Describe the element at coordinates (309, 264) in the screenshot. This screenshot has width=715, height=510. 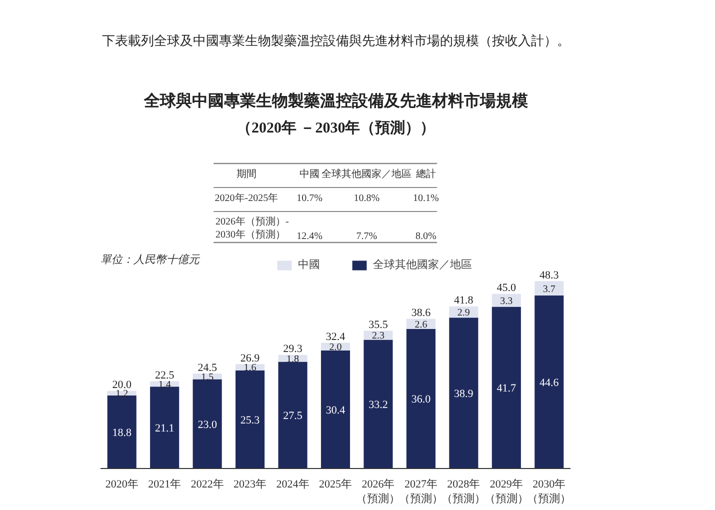
I see `legend-label: 中國` at that location.